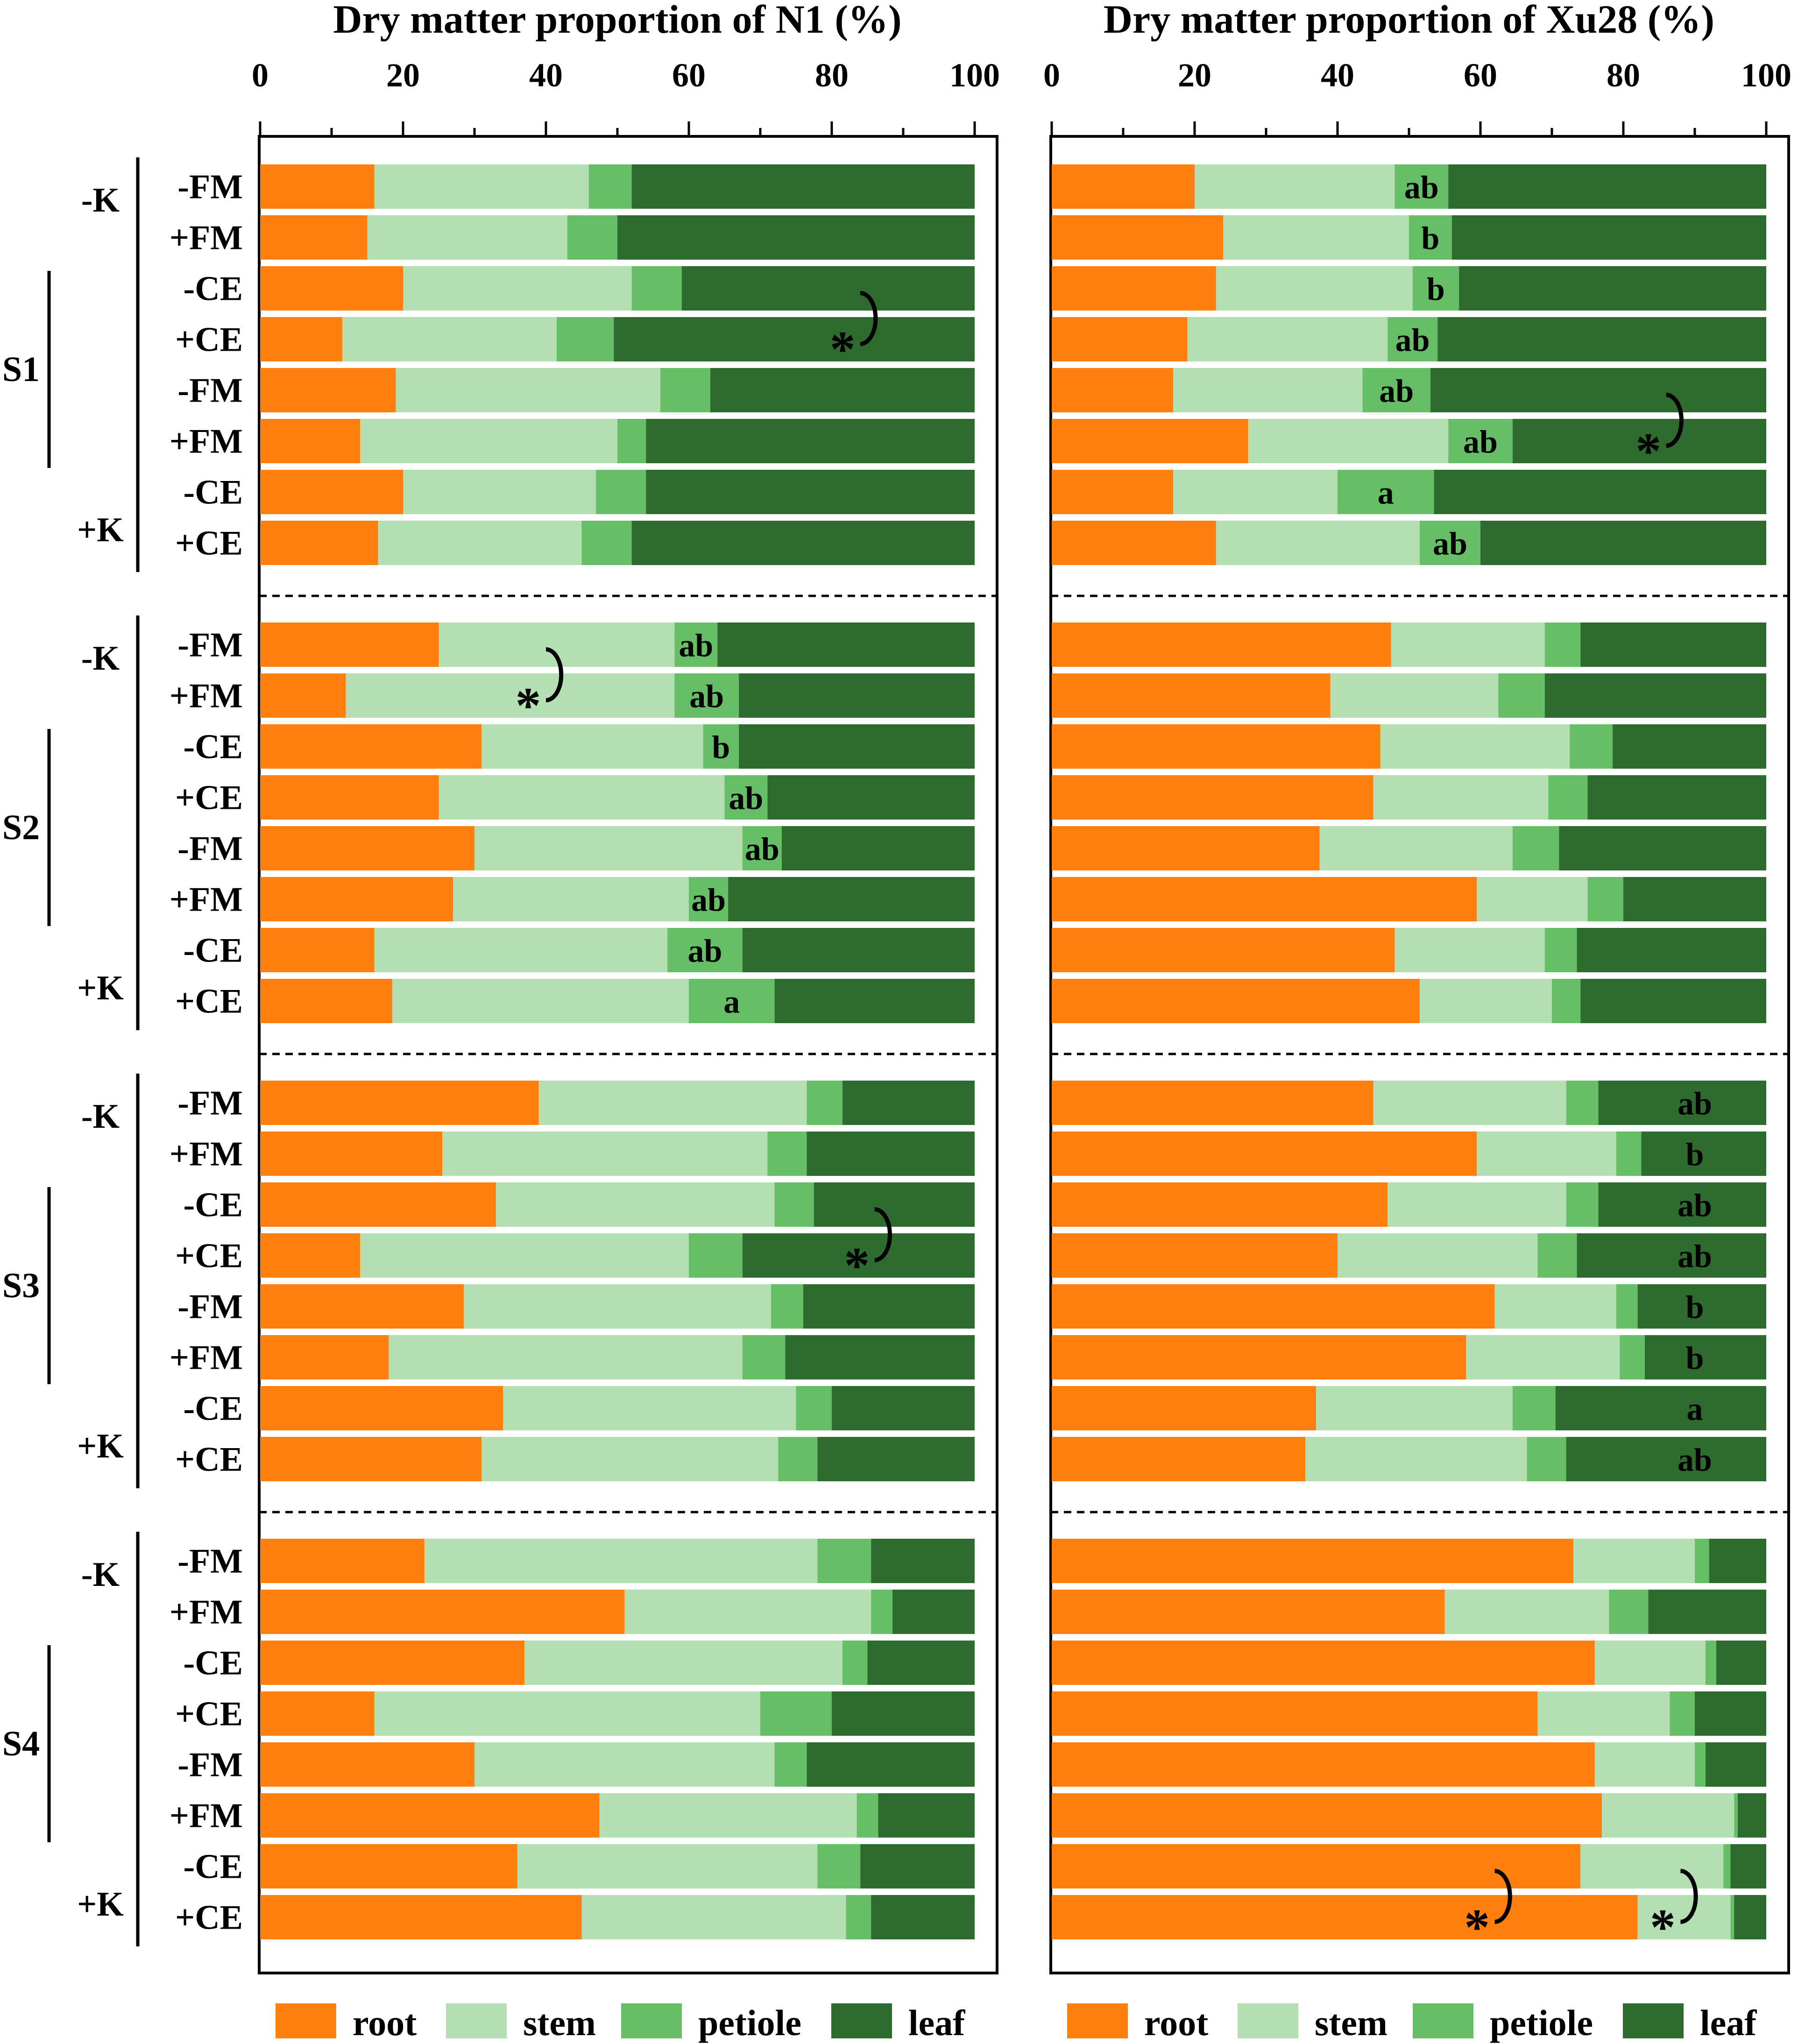 The image size is (1798, 2044). Describe the element at coordinates (1351, 2022) in the screenshot. I see `legend-label-stem: stem` at that location.